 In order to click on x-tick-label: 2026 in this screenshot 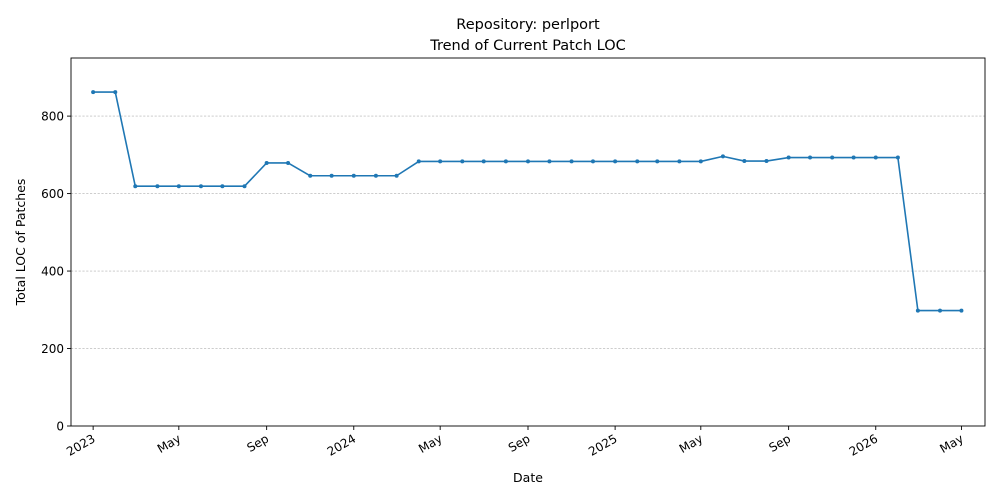, I will do `click(863, 444)`.